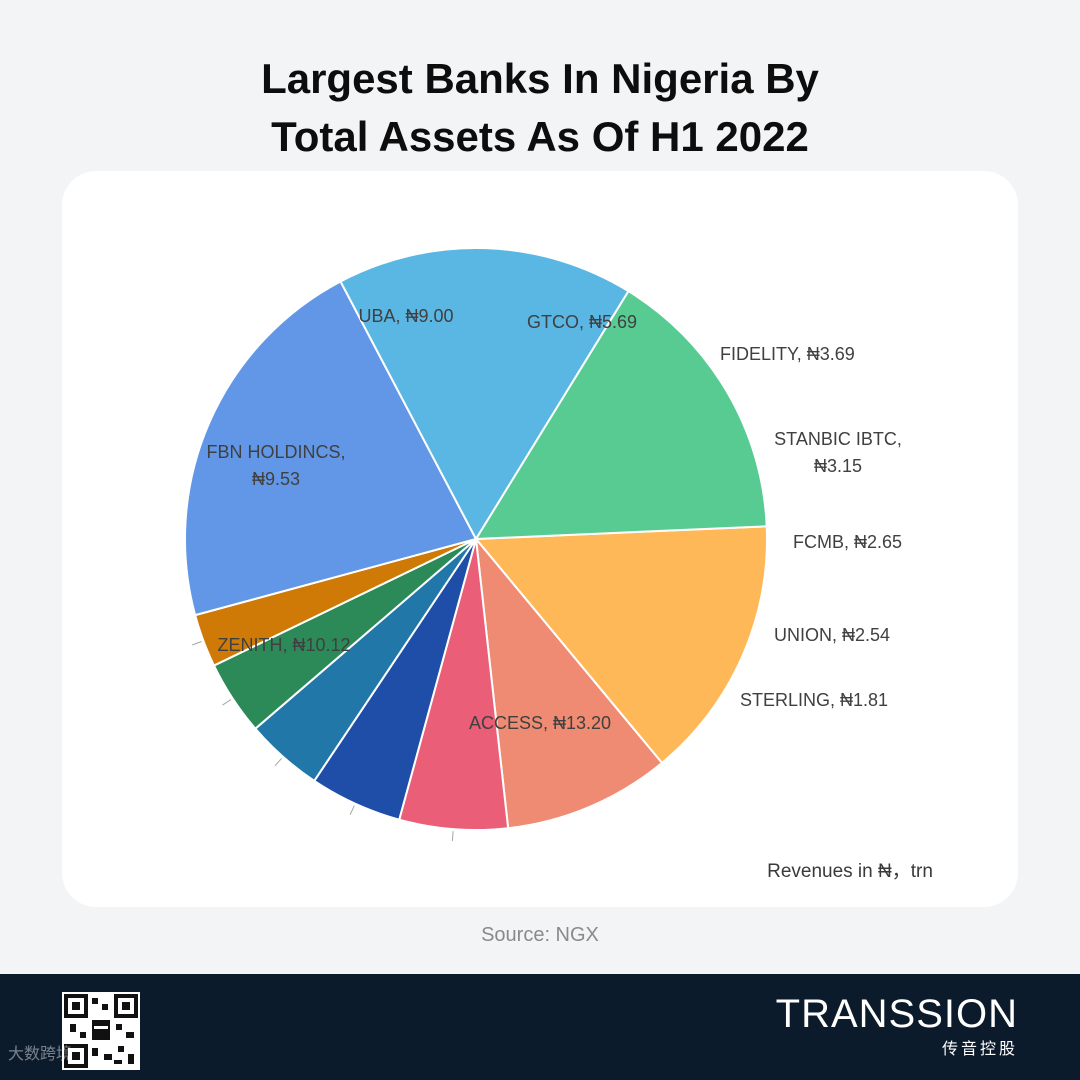  I want to click on leader-line-union, so click(227, 702).